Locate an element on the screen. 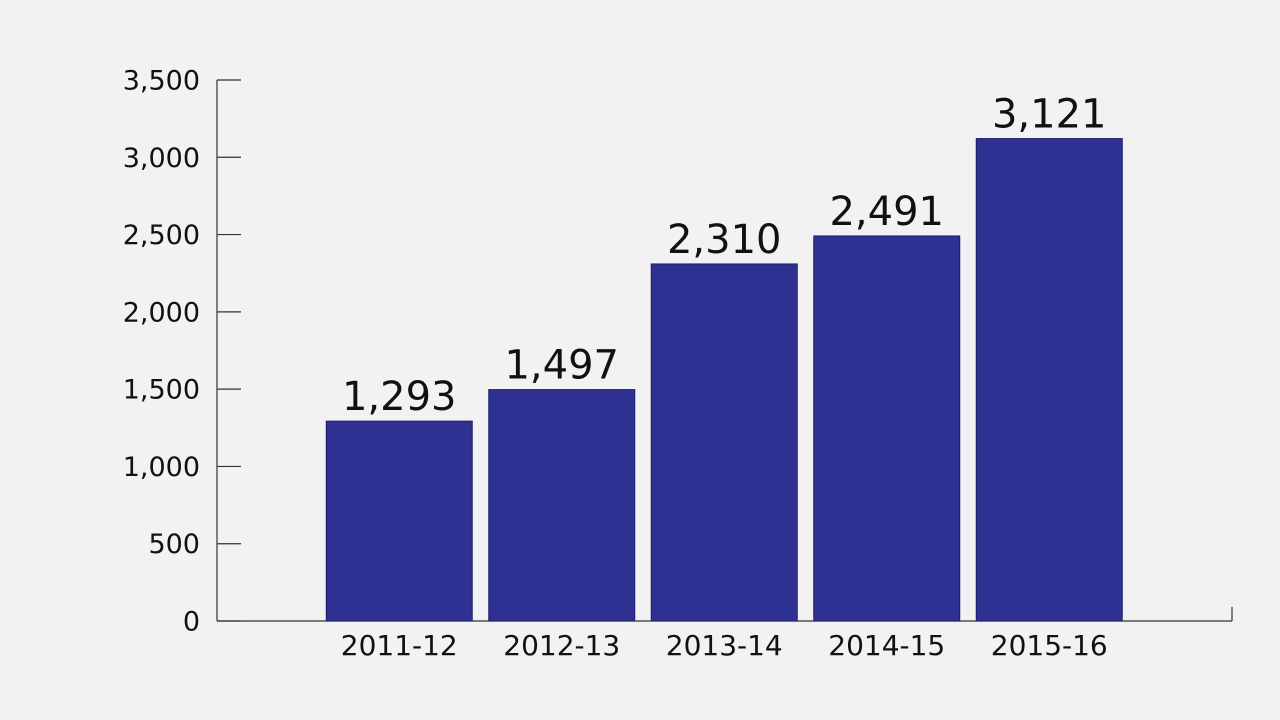 This screenshot has width=1280, height=720. x-tick-label: 2015-16 is located at coordinates (1049, 645).